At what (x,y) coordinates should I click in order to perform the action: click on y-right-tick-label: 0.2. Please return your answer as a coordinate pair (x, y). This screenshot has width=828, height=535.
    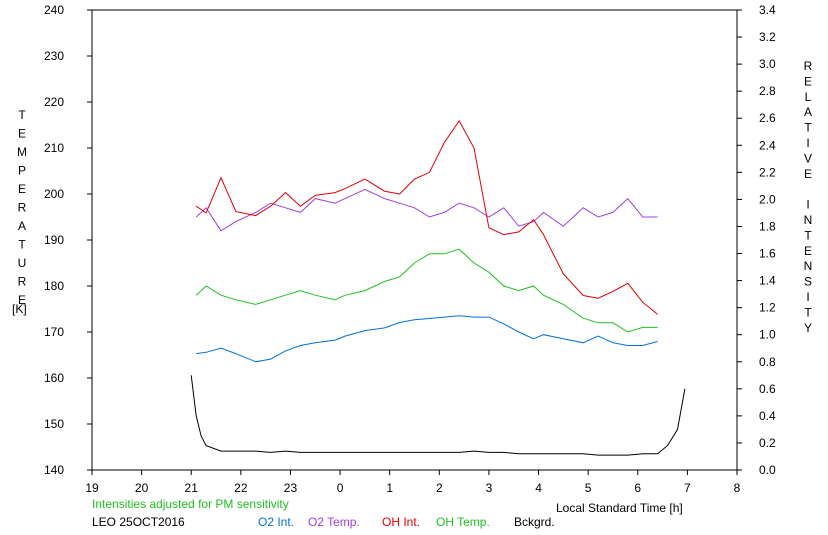
    Looking at the image, I should click on (767, 443).